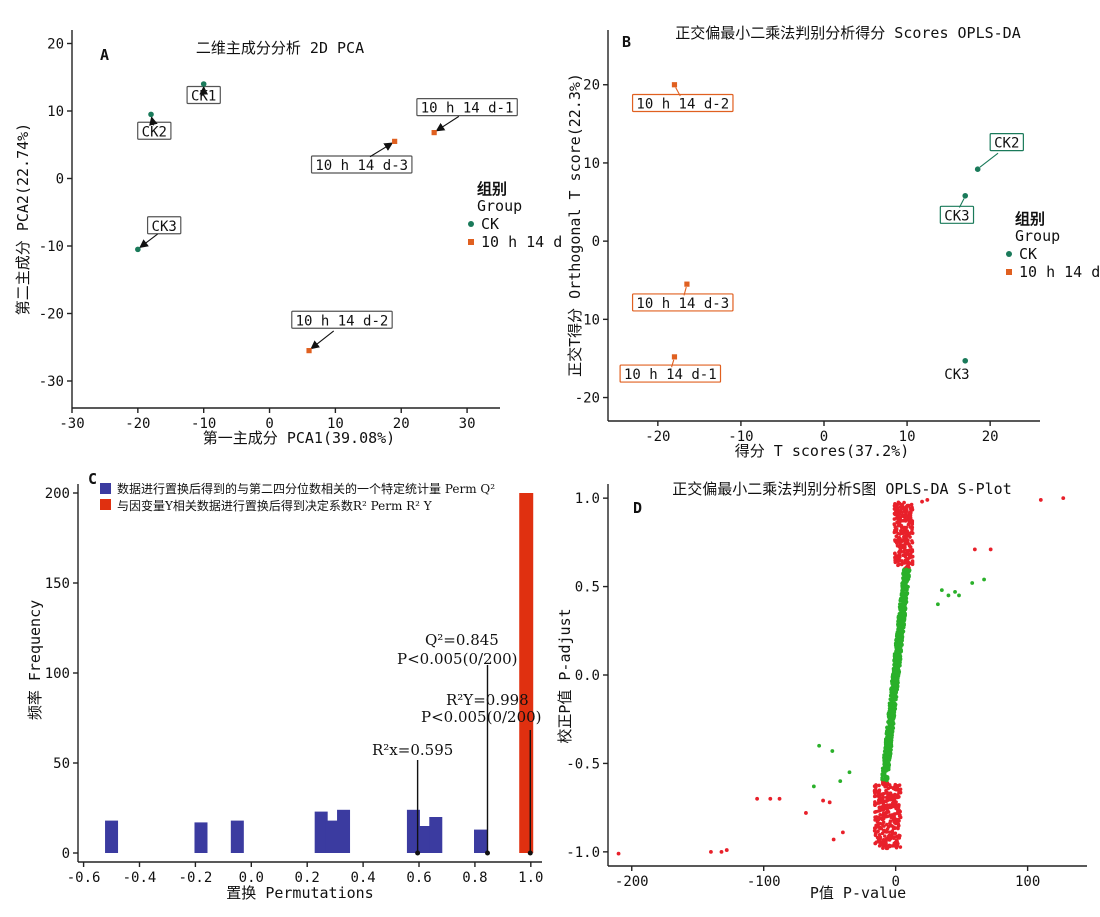 The image size is (1100, 917). What do you see at coordinates (682, 302) in the screenshot?
I see `point-label-box` at bounding box center [682, 302].